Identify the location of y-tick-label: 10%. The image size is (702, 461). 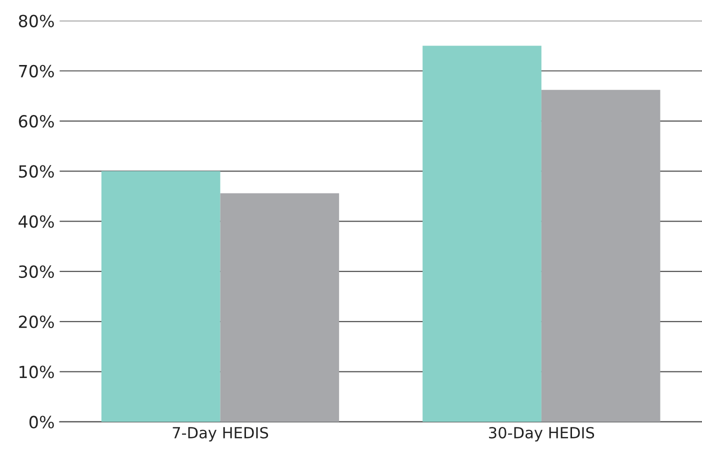
(37, 372).